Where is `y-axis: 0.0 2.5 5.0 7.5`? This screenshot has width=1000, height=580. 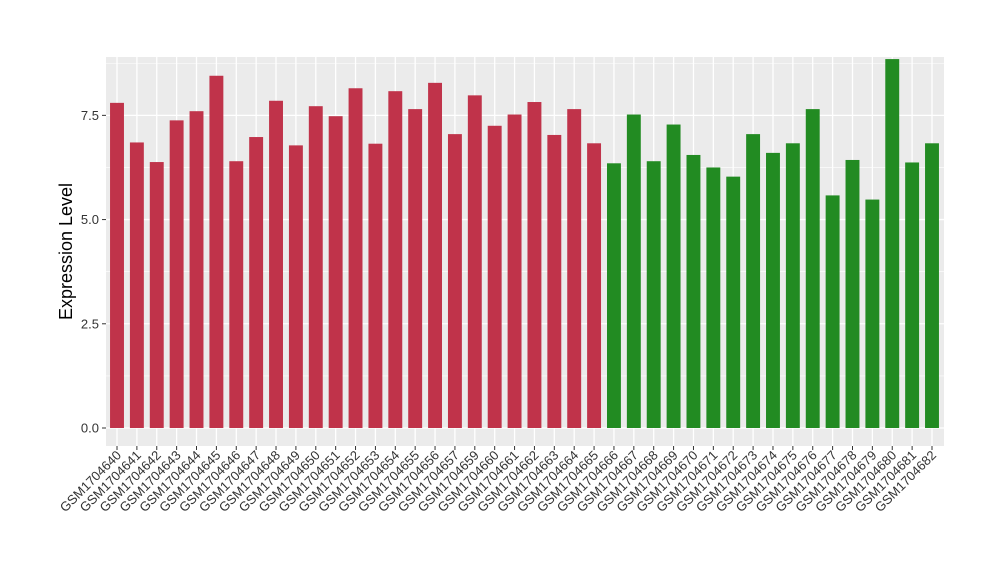
y-axis: 0.0 2.5 5.0 7.5 is located at coordinates (93, 272).